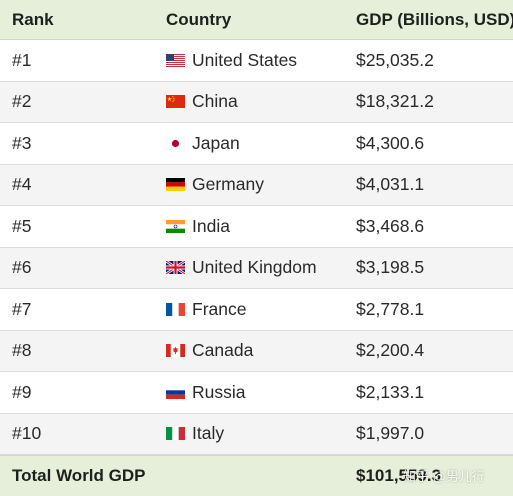  Describe the element at coordinates (390, 350) in the screenshot. I see `gdp-cell: $2,200.4` at that location.